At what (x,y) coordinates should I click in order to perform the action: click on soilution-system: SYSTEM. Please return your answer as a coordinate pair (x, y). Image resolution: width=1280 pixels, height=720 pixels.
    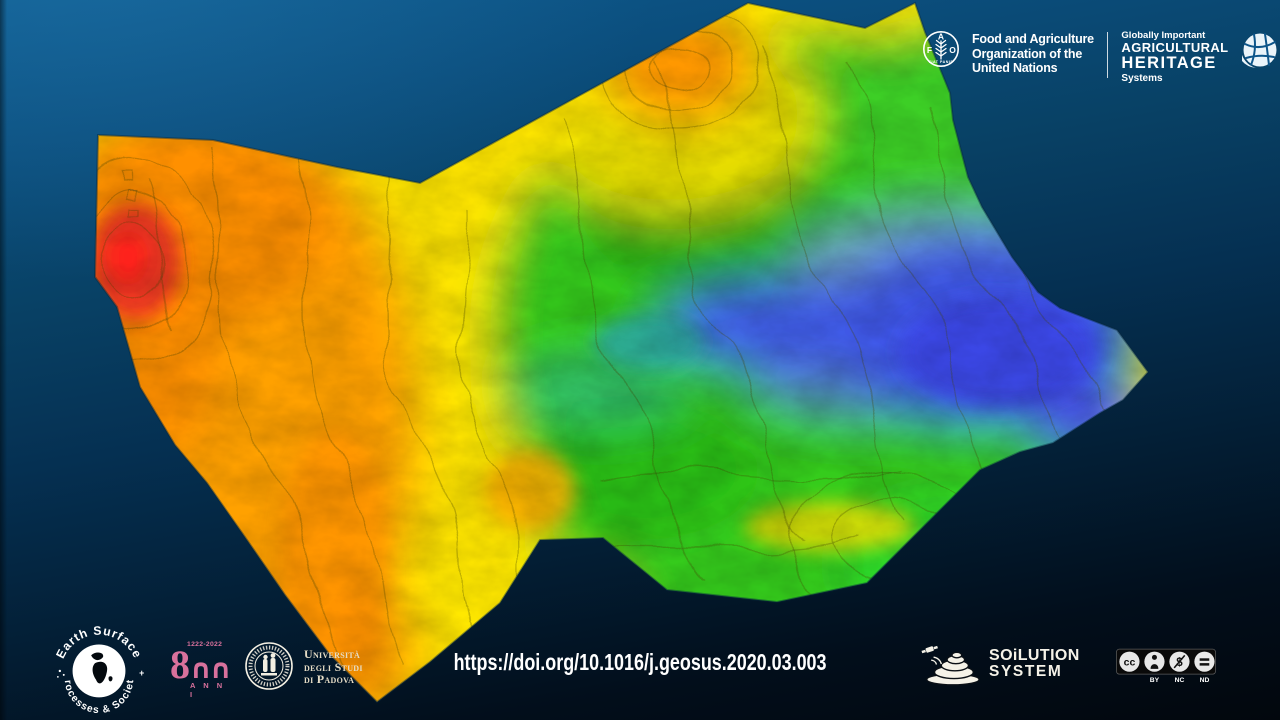
    Looking at the image, I should click on (1026, 672).